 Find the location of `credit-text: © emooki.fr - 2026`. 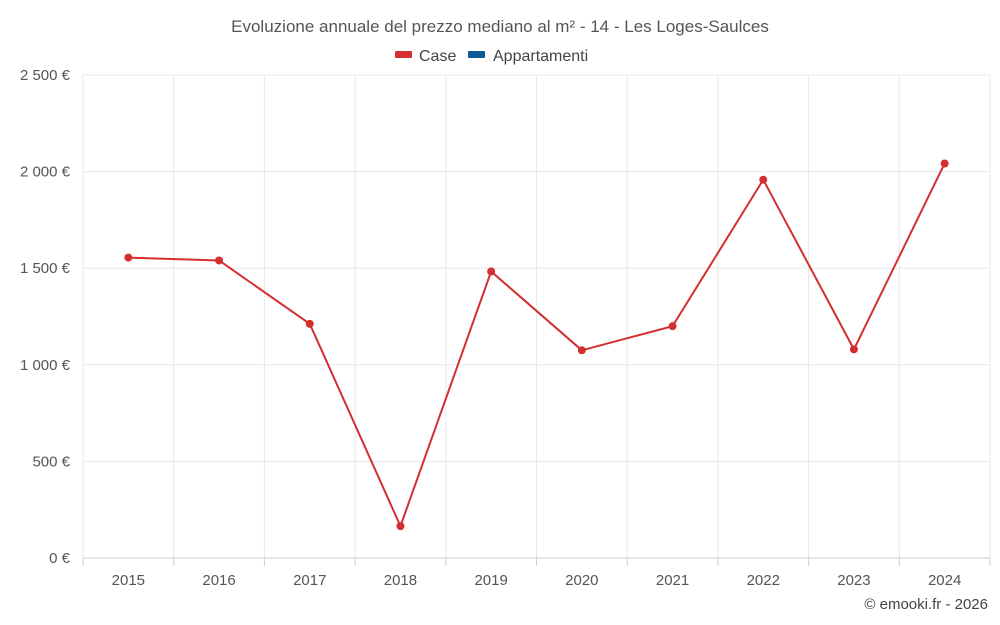

credit-text: © emooki.fr - 2026 is located at coordinates (926, 604).